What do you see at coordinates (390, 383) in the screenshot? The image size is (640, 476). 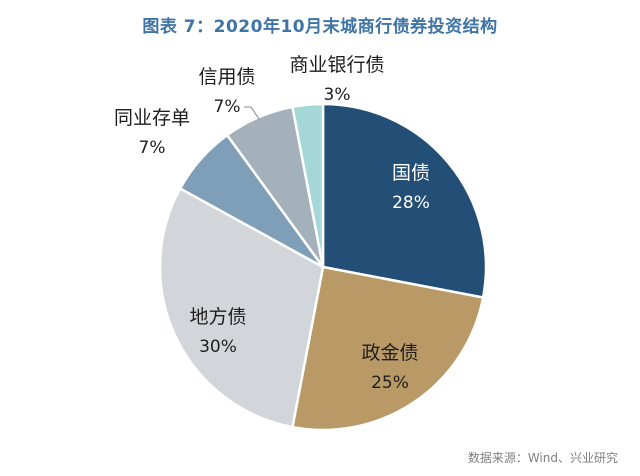 I see `slice-value-label-2: 25%` at bounding box center [390, 383].